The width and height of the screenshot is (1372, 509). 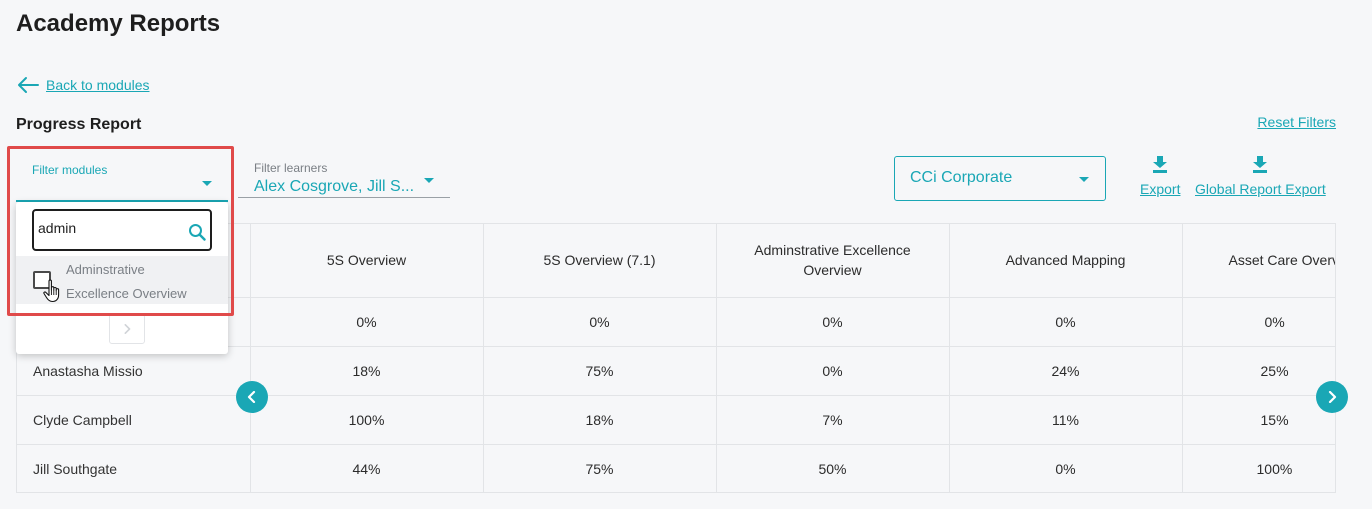 What do you see at coordinates (51, 291) in the screenshot?
I see `pointer-hand-icon` at bounding box center [51, 291].